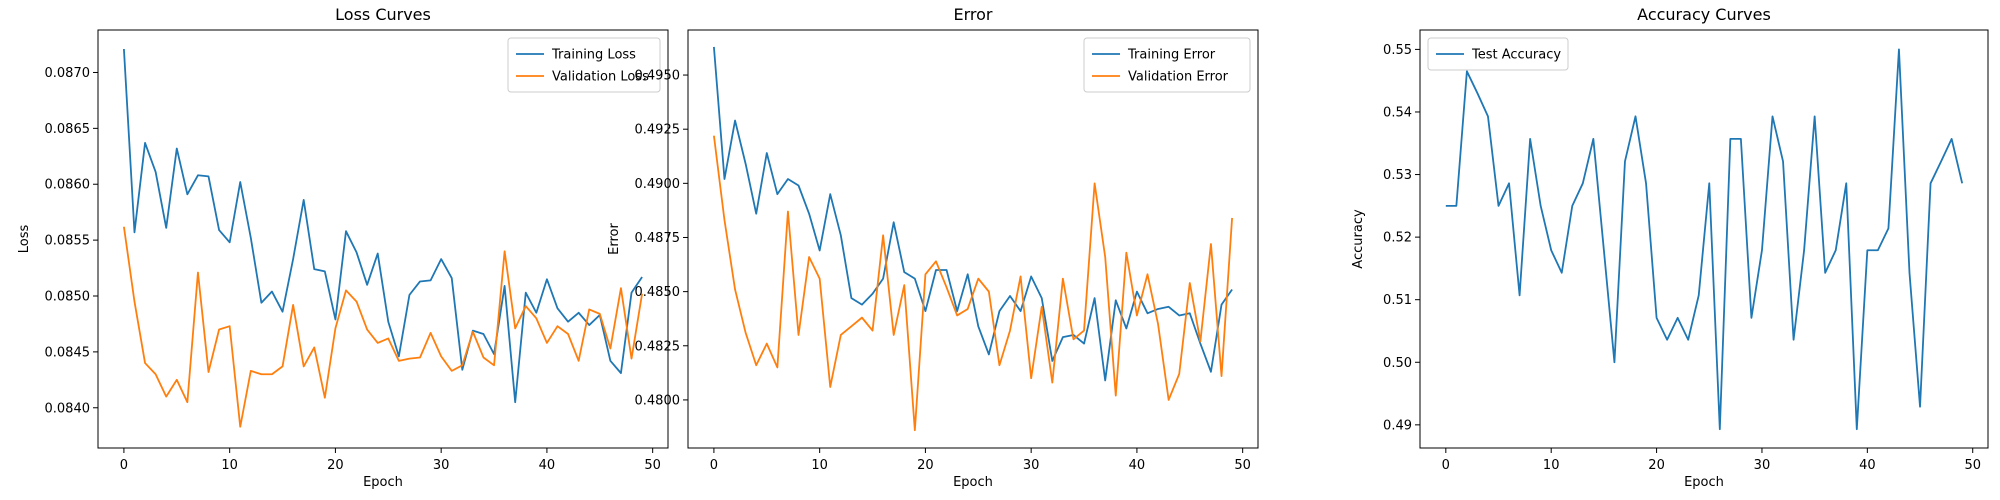  What do you see at coordinates (658, 238) in the screenshot?
I see `y-tick-label: 0.4875` at bounding box center [658, 238].